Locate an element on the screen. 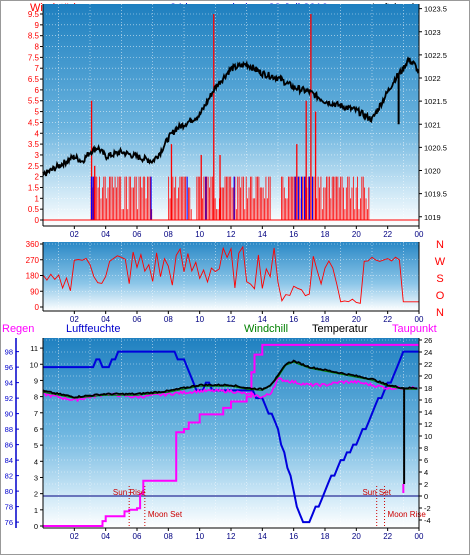 The image size is (470, 555). humidity-tick-label: 94 is located at coordinates (9, 383).